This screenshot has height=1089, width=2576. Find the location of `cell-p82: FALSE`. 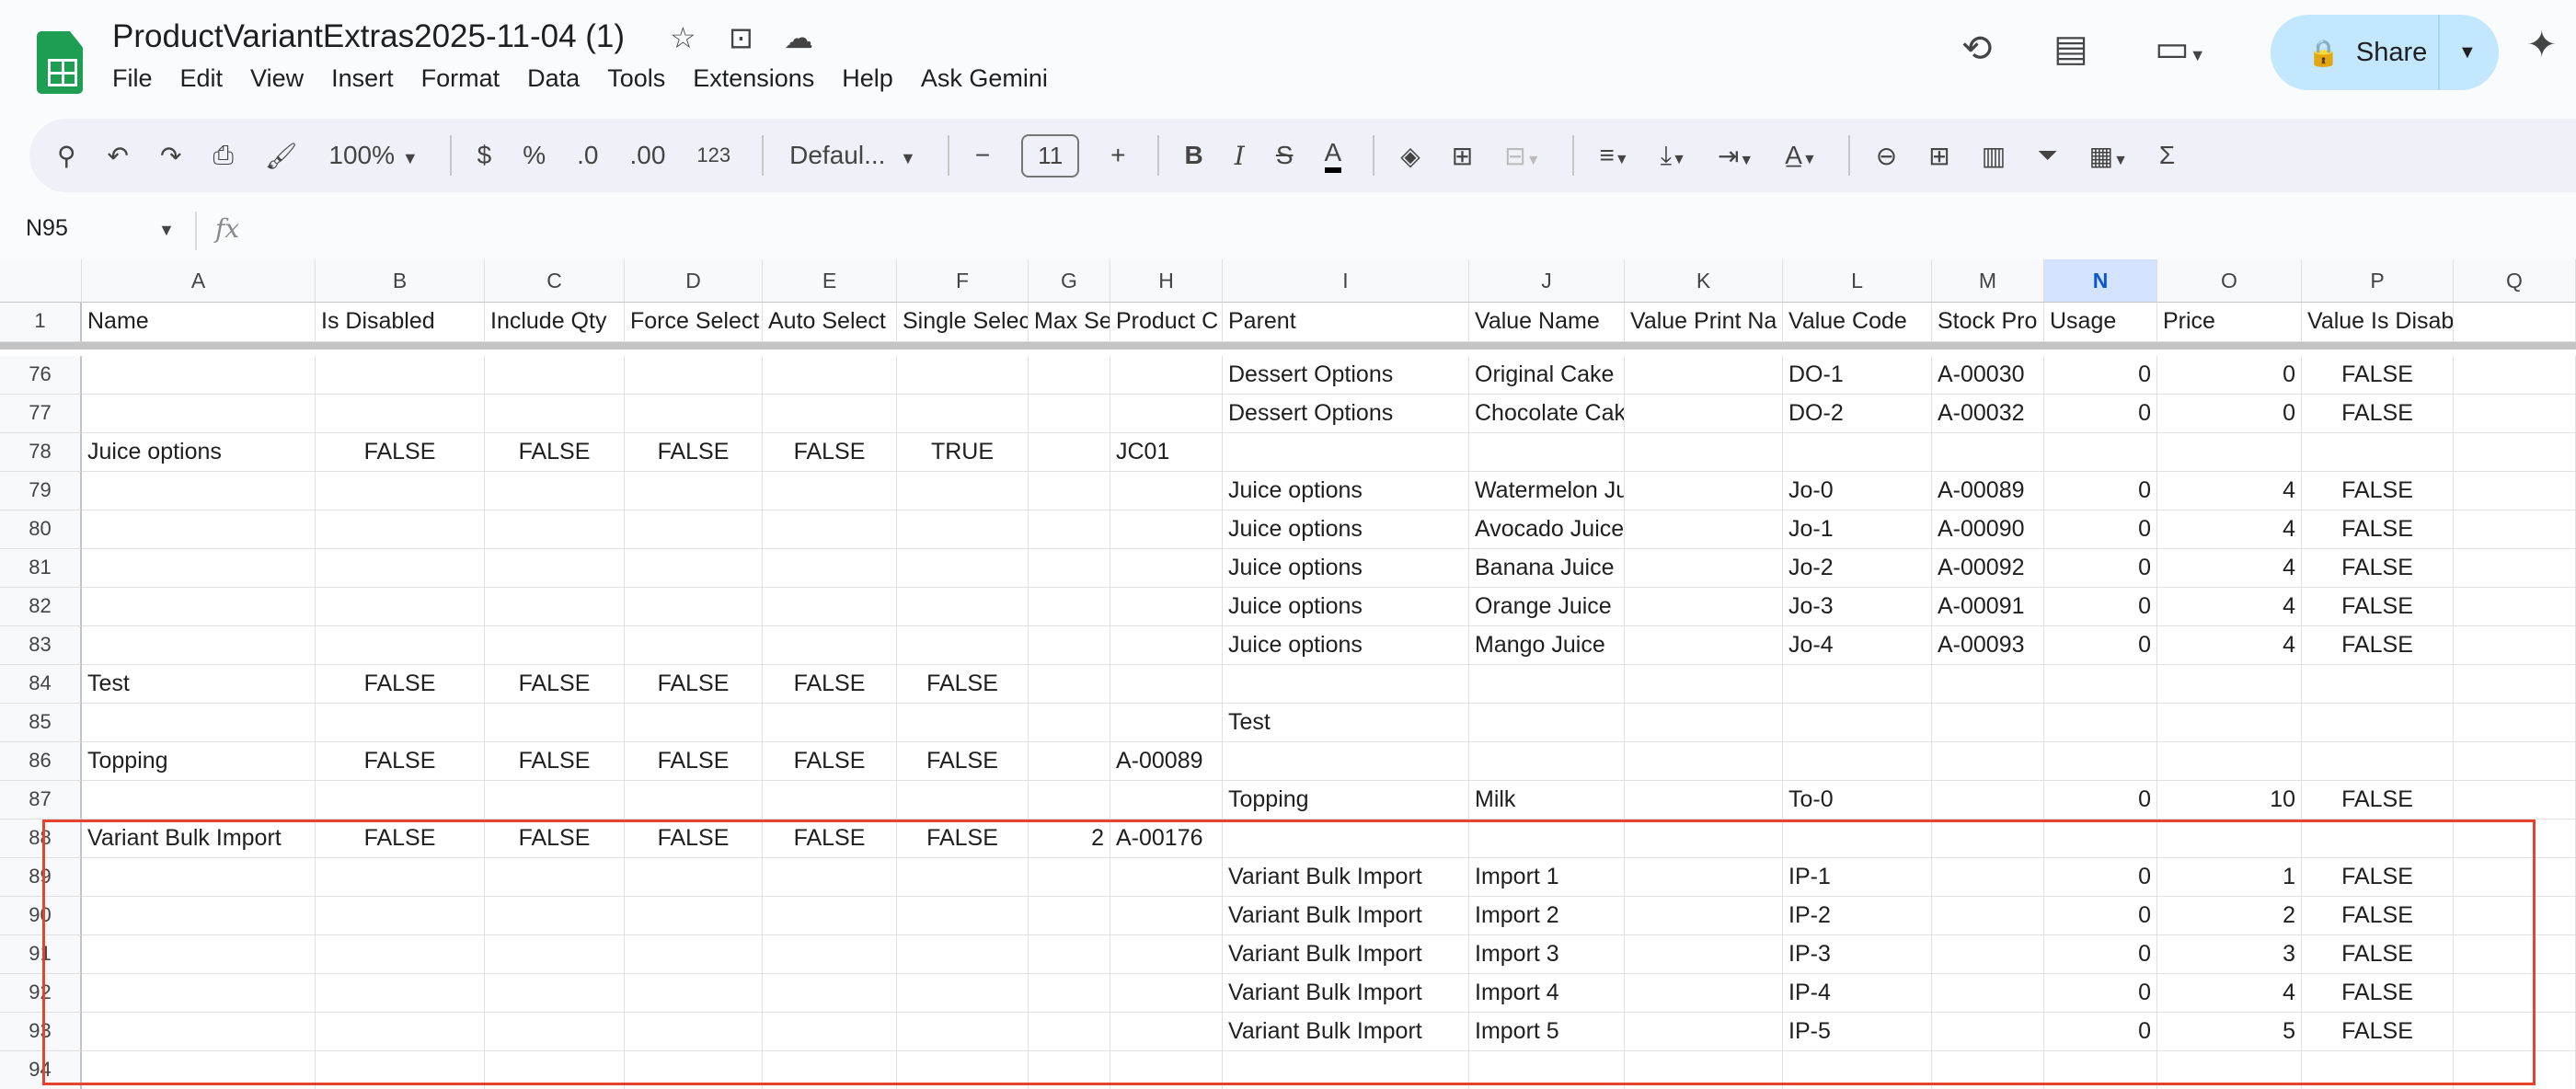

cell-p82: FALSE is located at coordinates (2378, 607).